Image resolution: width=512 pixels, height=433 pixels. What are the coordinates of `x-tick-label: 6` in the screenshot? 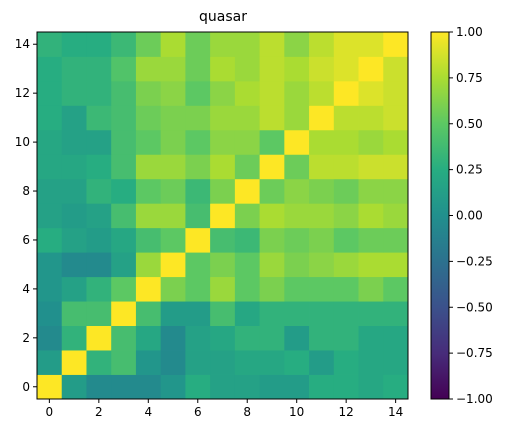 It's located at (198, 412).